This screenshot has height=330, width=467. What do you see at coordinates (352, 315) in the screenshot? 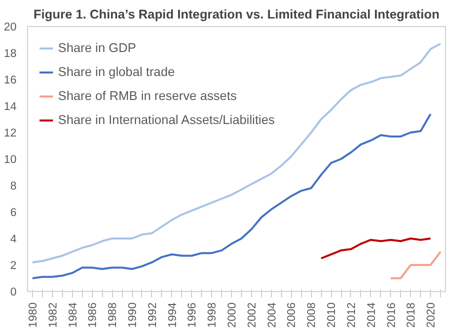
I see `x-tick-label: 2012` at bounding box center [352, 315].